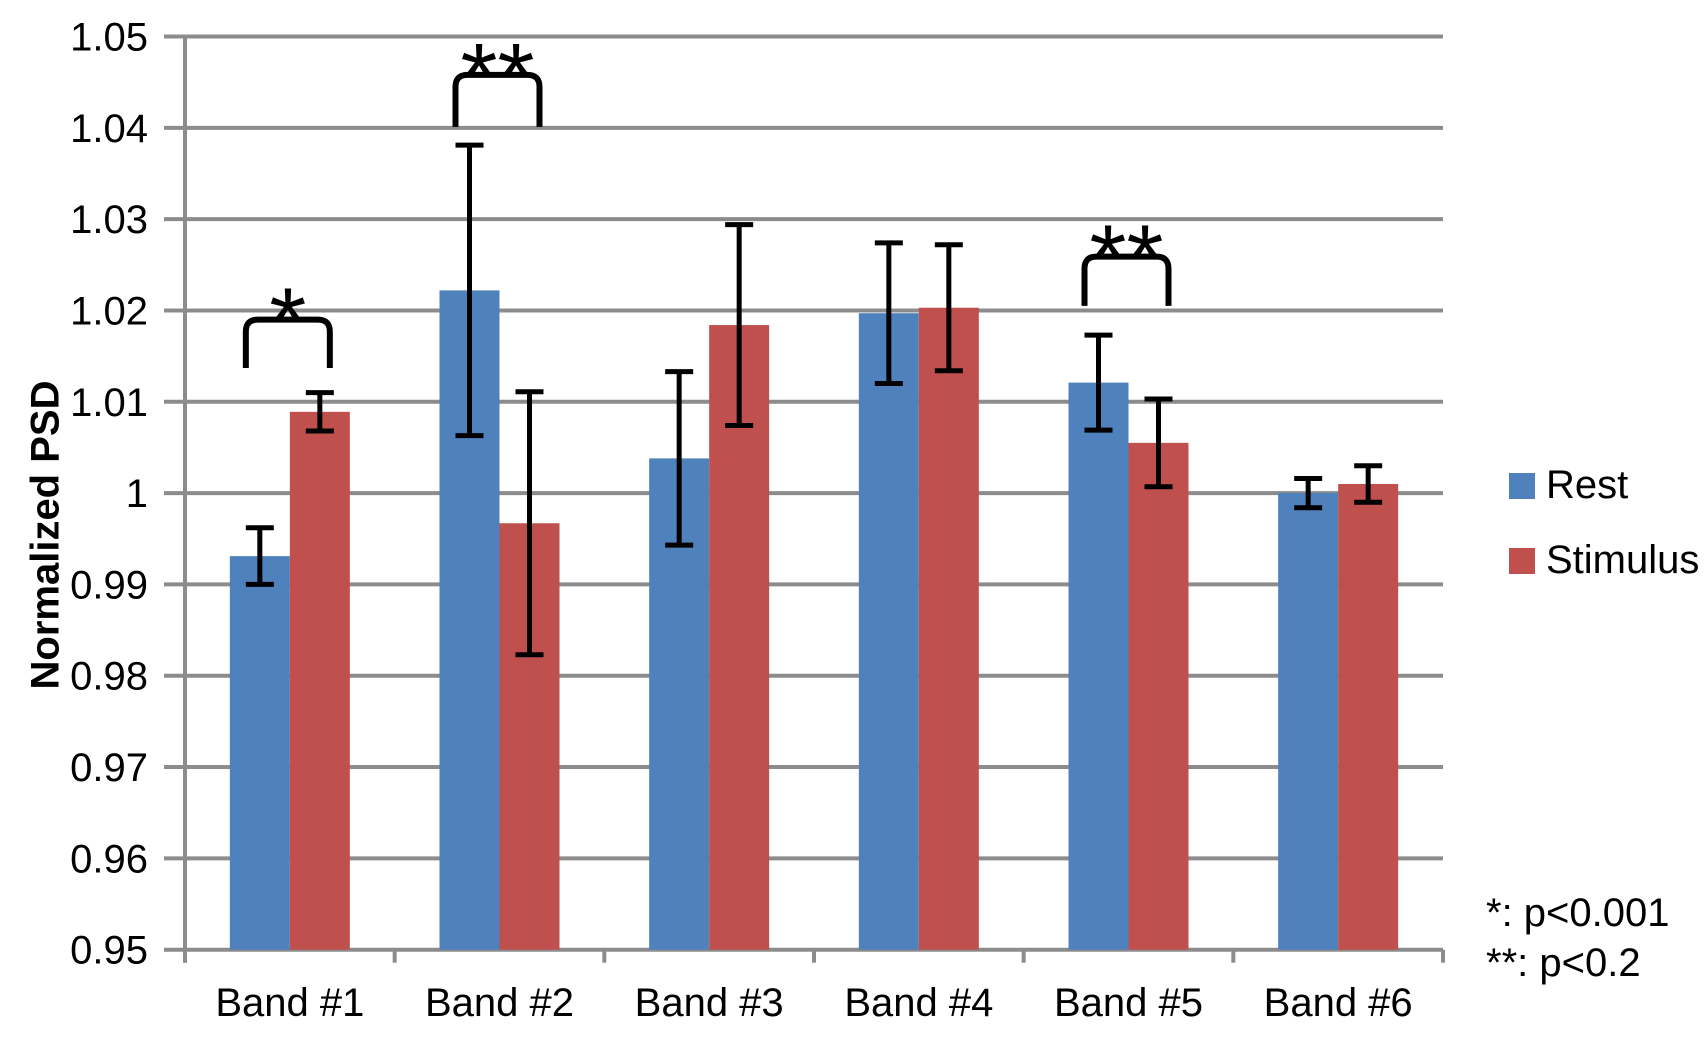 Image resolution: width=1704 pixels, height=1037 pixels. I want to click on x-axis-label-band-5: Band #5, so click(1128, 1003).